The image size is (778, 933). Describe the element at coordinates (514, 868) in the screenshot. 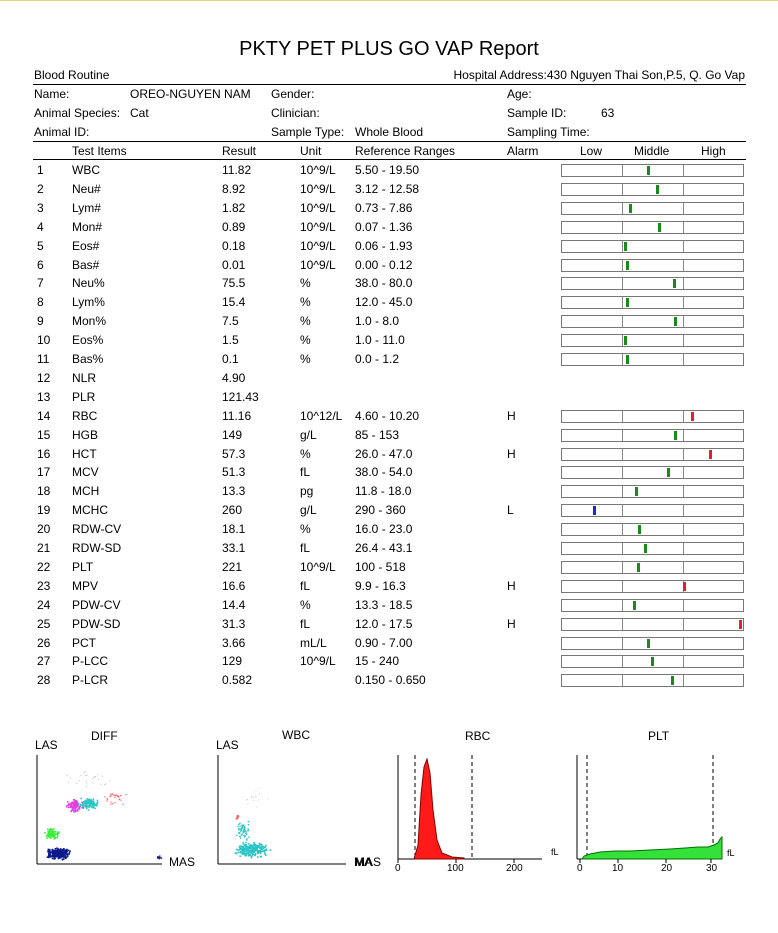

I see `rbc-tick-200: 200` at that location.